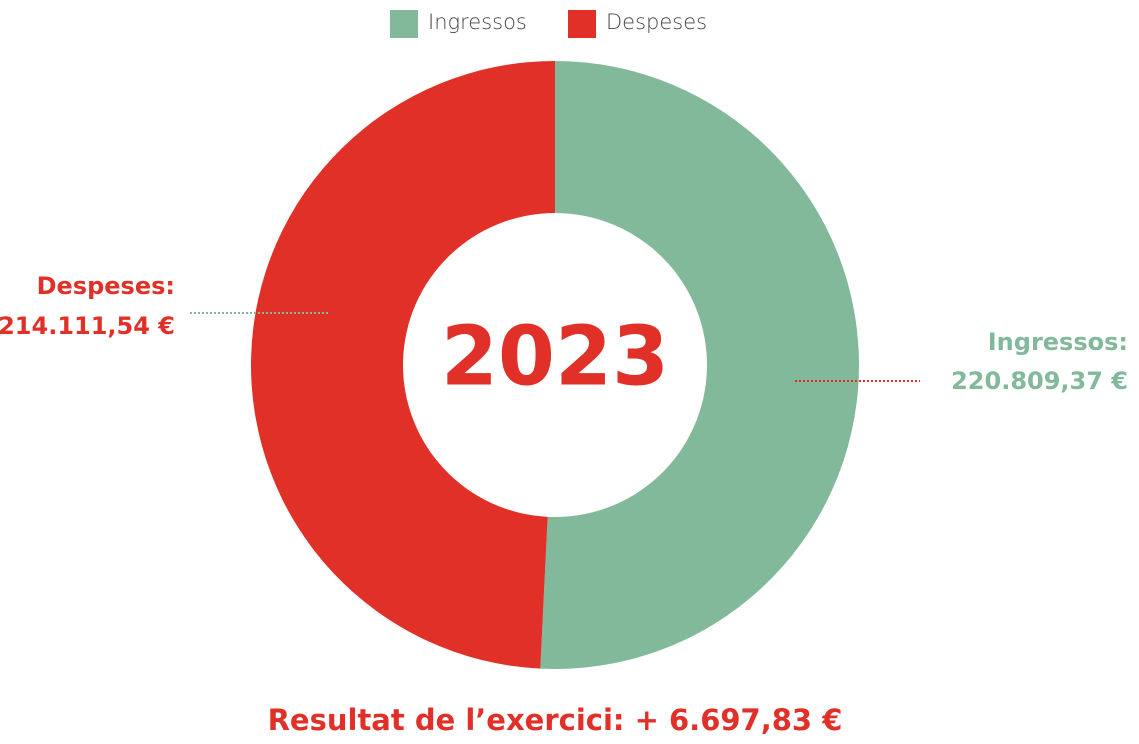 This screenshot has height=744, width=1139. I want to click on slice-label: Despeses:, so click(106, 286).